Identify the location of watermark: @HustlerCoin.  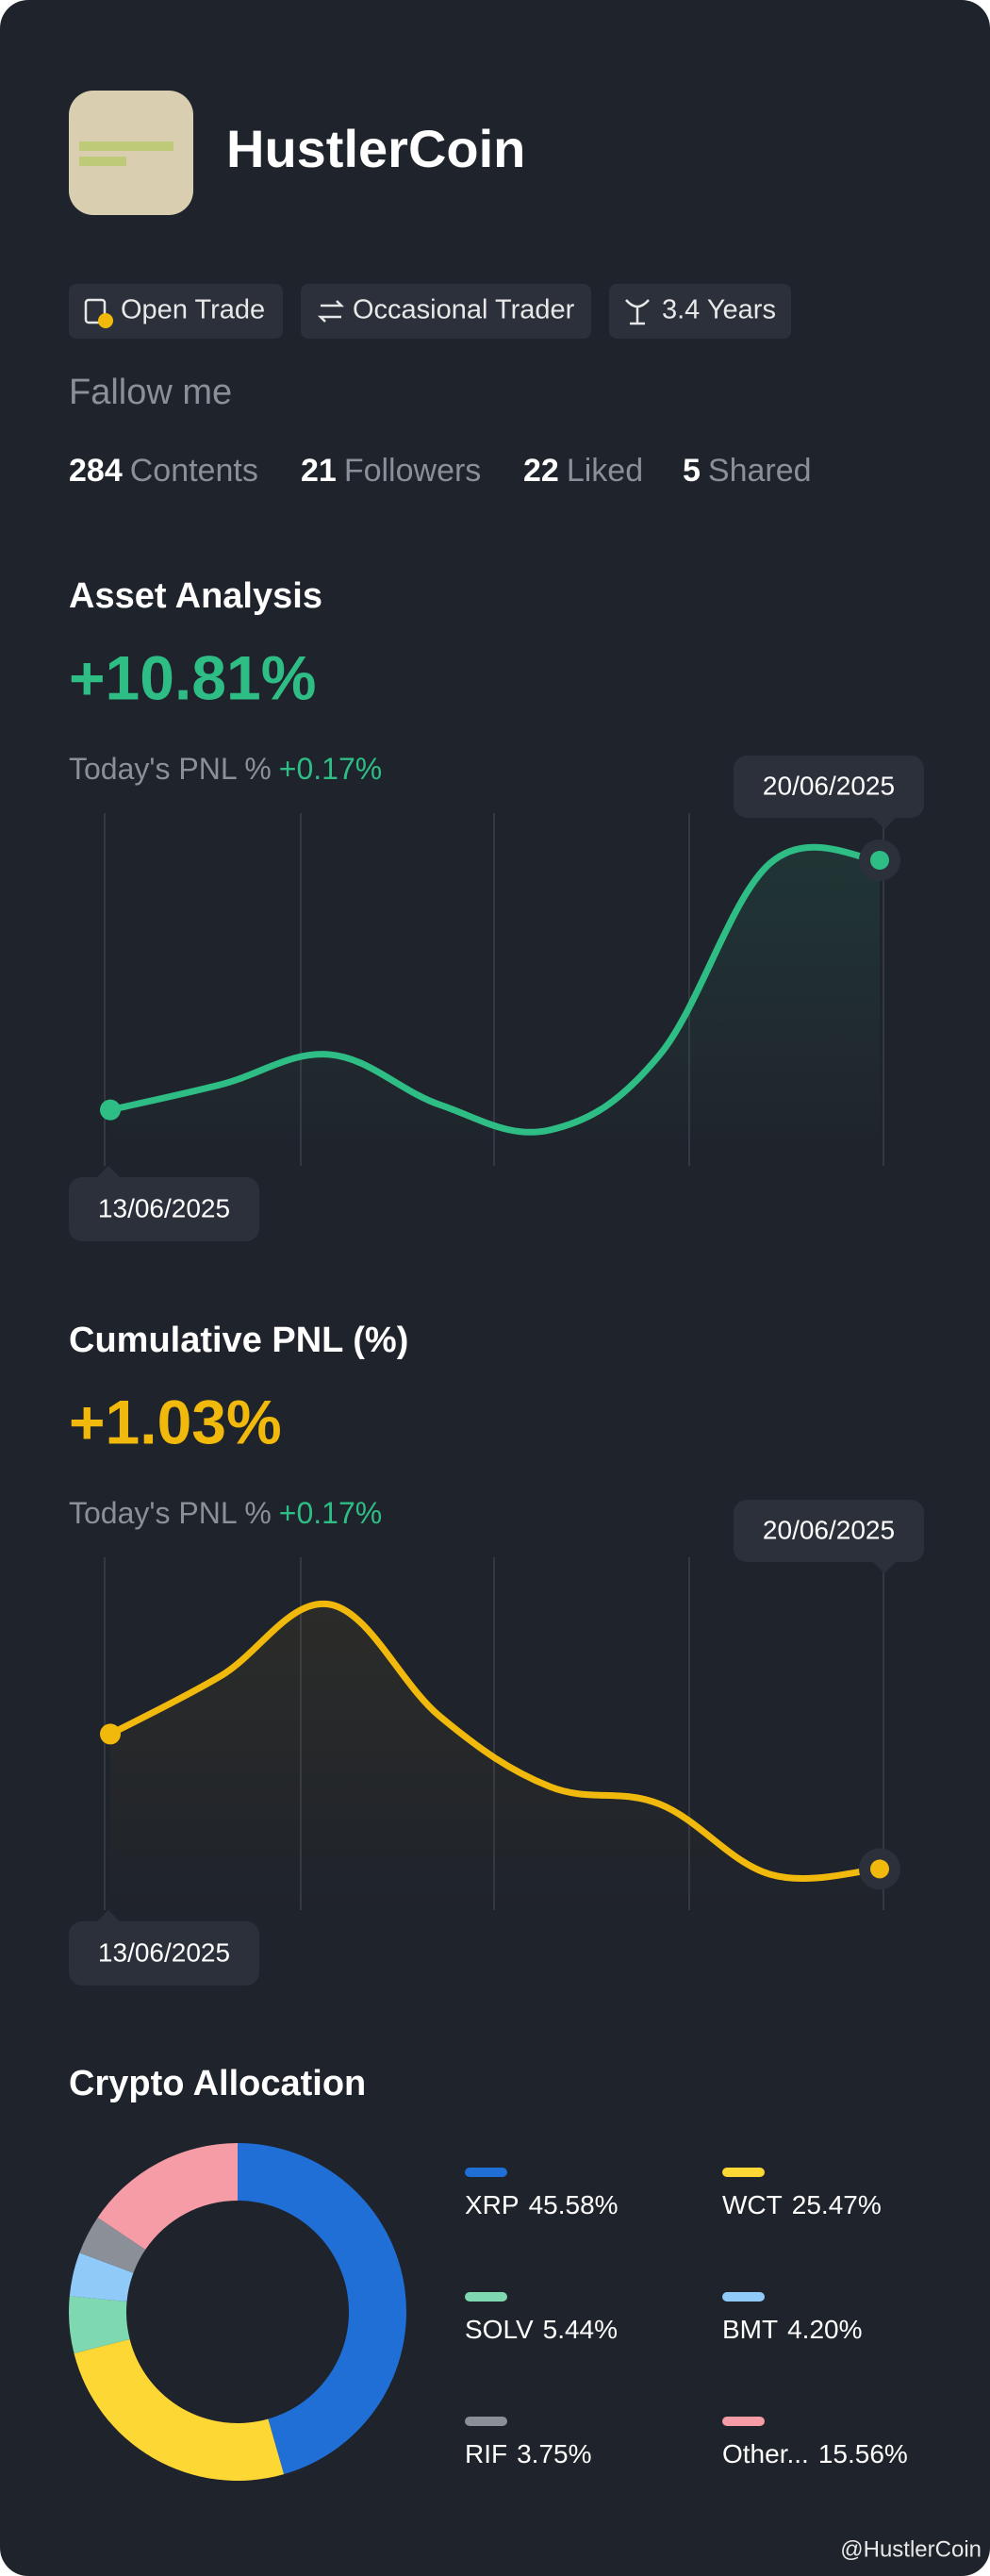
(911, 2549).